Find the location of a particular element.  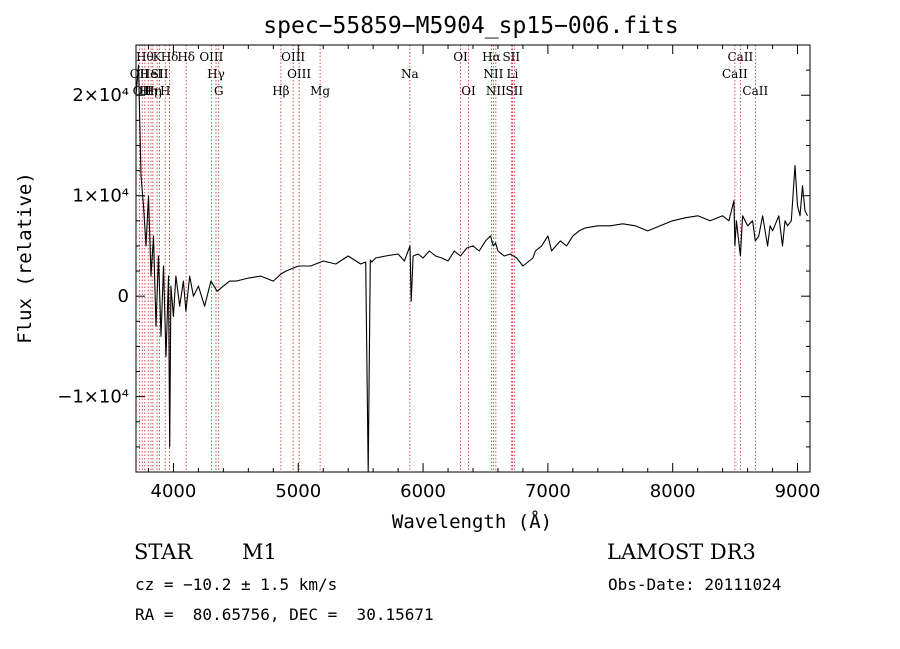

y-tick-label: 1×10⁴ is located at coordinates (100, 196).